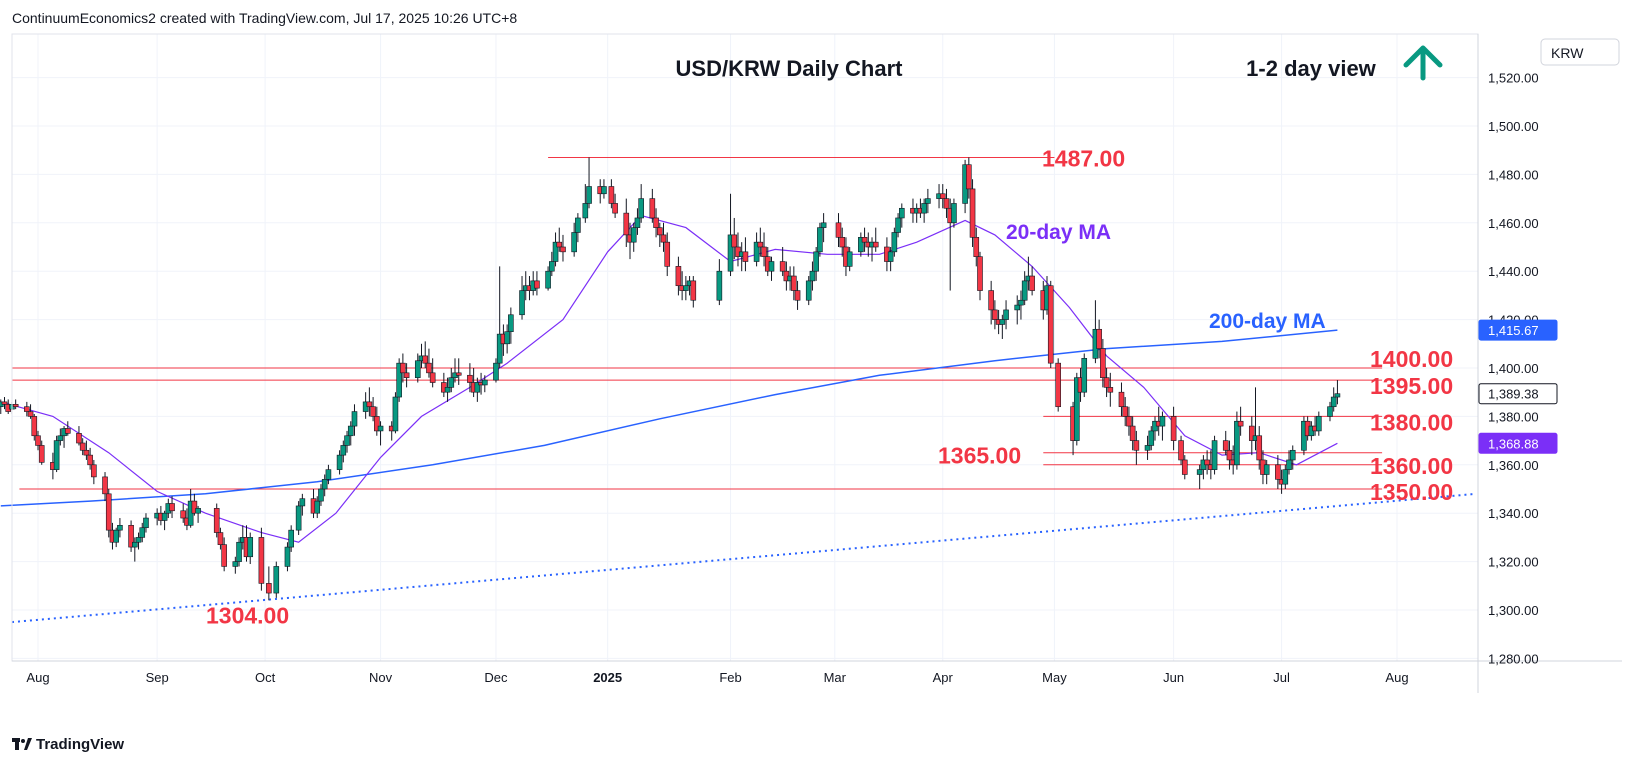 This screenshot has height=767, width=1634. I want to click on currency-label-box: KRW, so click(1580, 52).